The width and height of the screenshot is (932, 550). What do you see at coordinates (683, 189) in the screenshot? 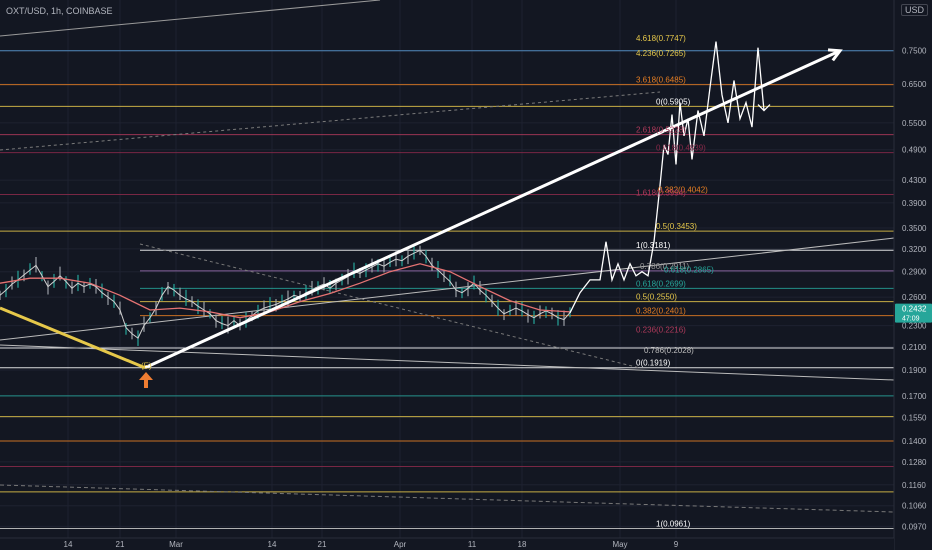
I see `fib-upper-label-6: 0.382(0.4042)` at bounding box center [683, 189].